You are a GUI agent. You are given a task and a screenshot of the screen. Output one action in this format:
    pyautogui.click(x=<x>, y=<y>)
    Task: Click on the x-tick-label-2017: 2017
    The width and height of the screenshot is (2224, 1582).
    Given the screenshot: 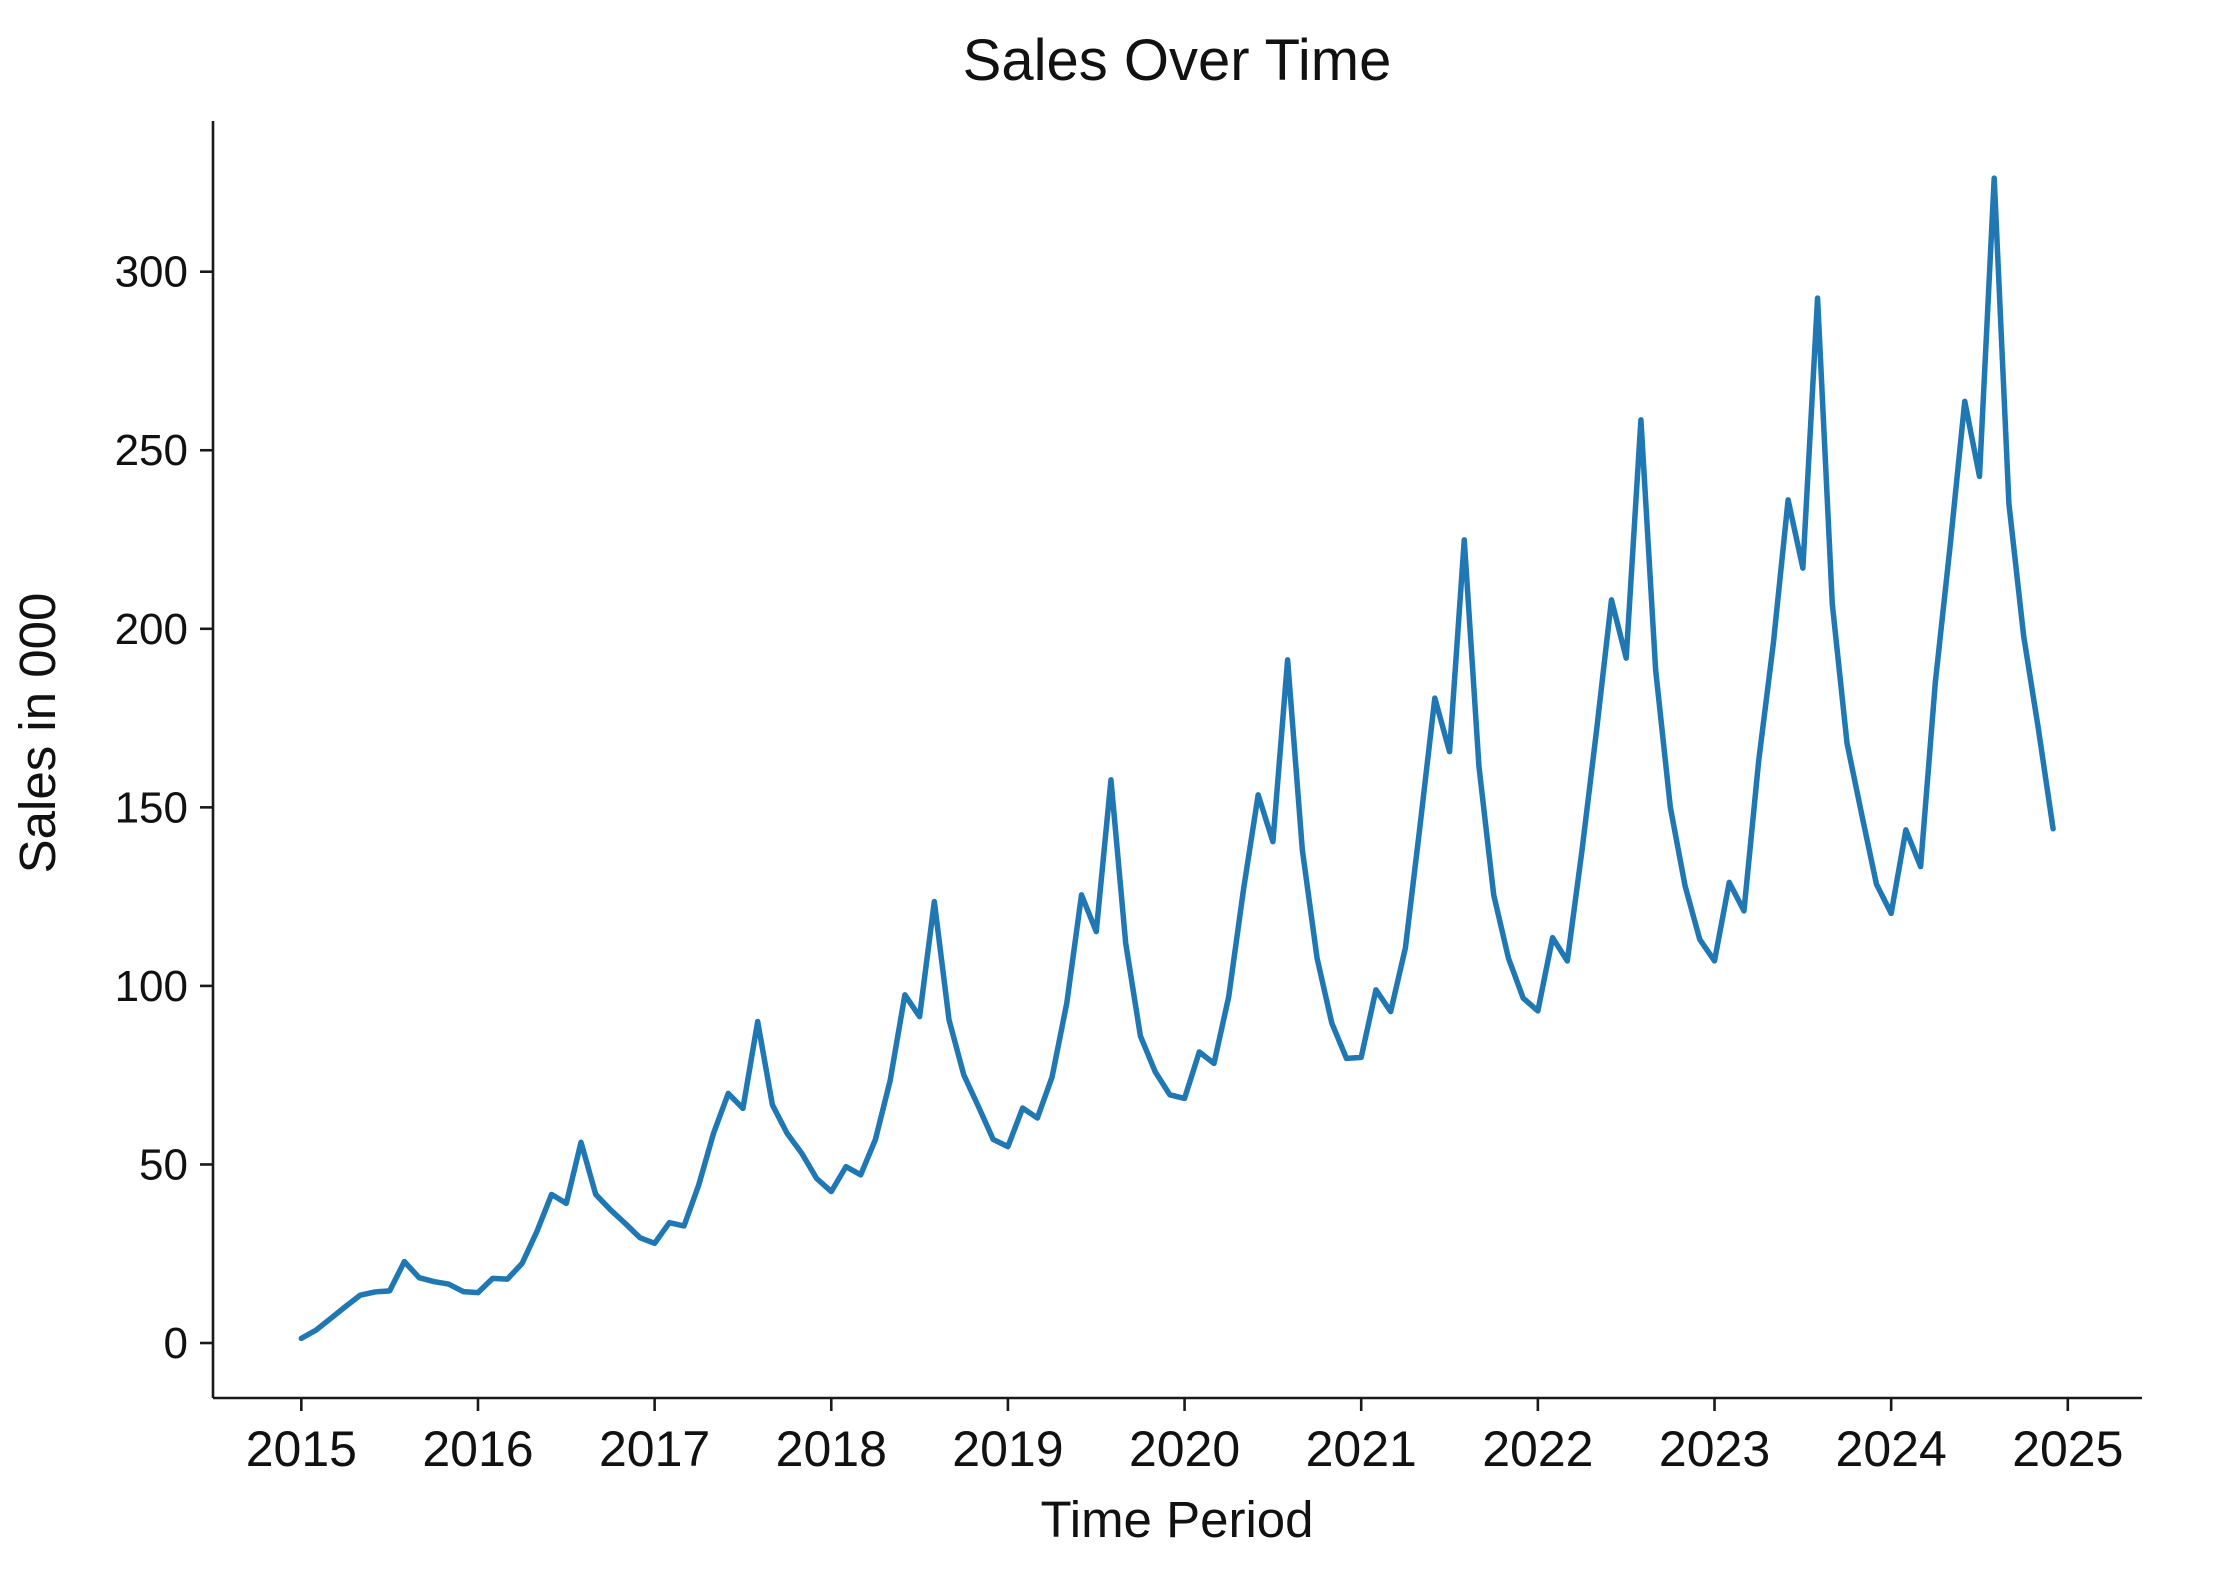 What is the action you would take?
    pyautogui.click(x=654, y=1449)
    